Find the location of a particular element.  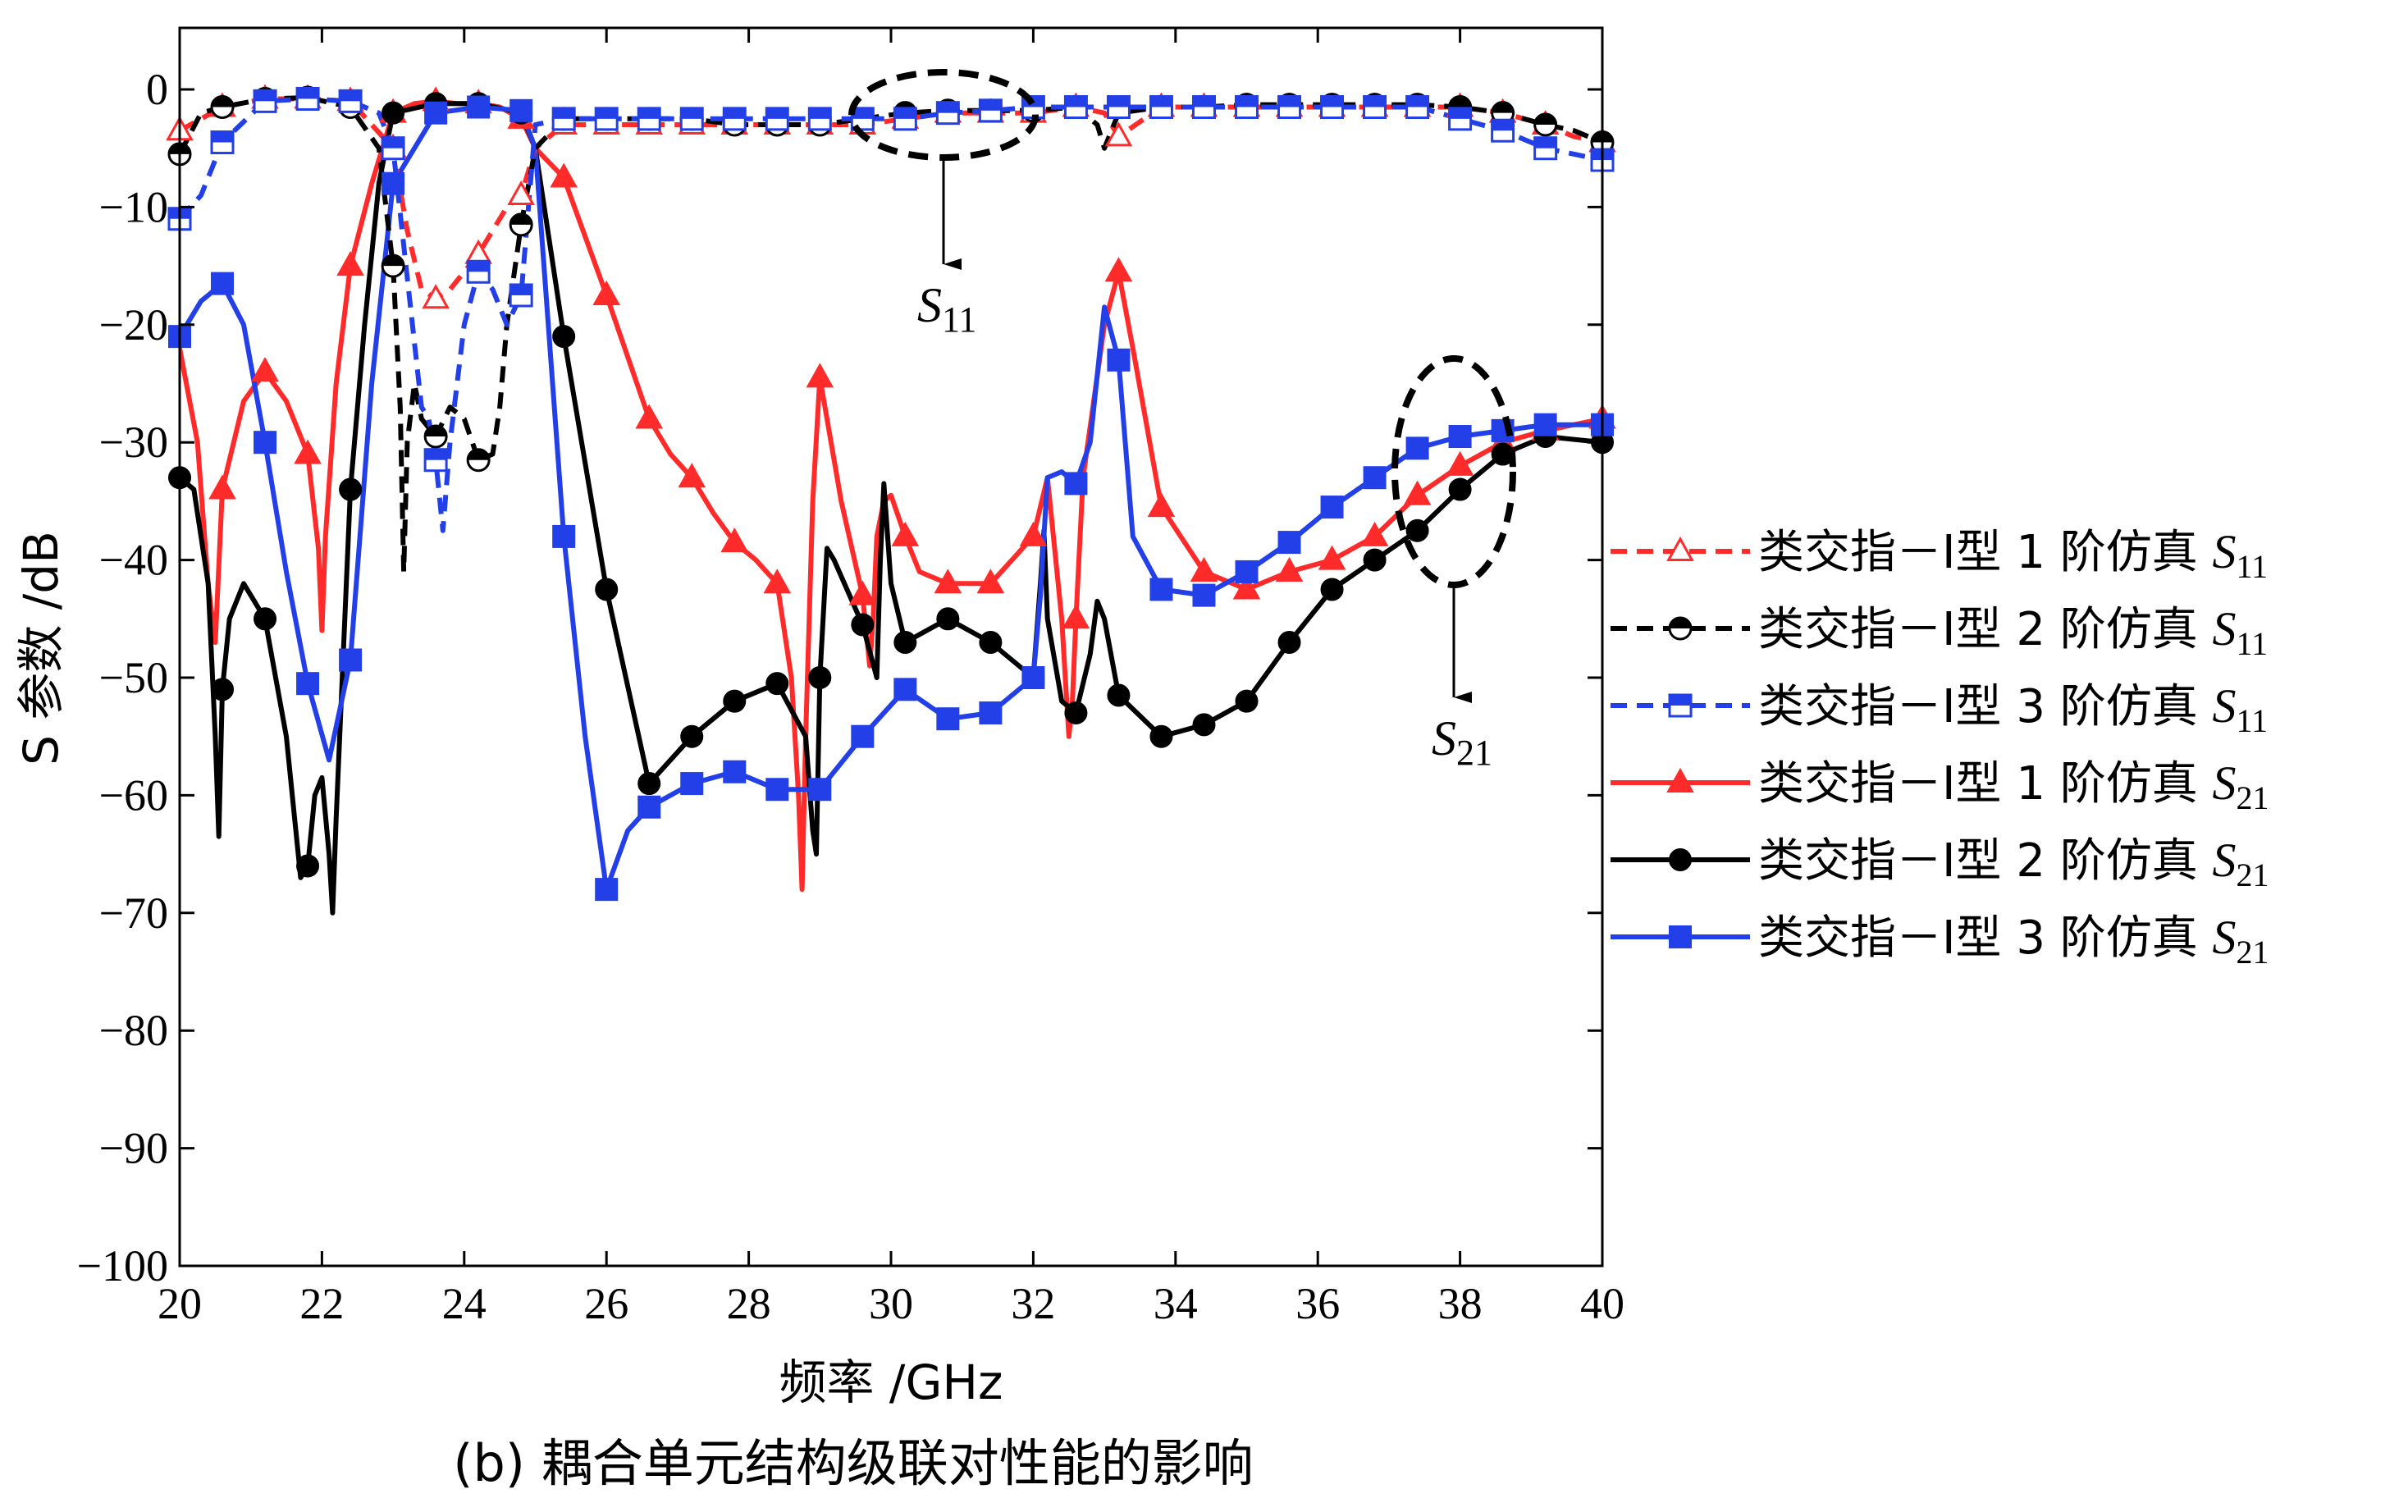

legend-label-sub: 11 is located at coordinates (2253, 643).